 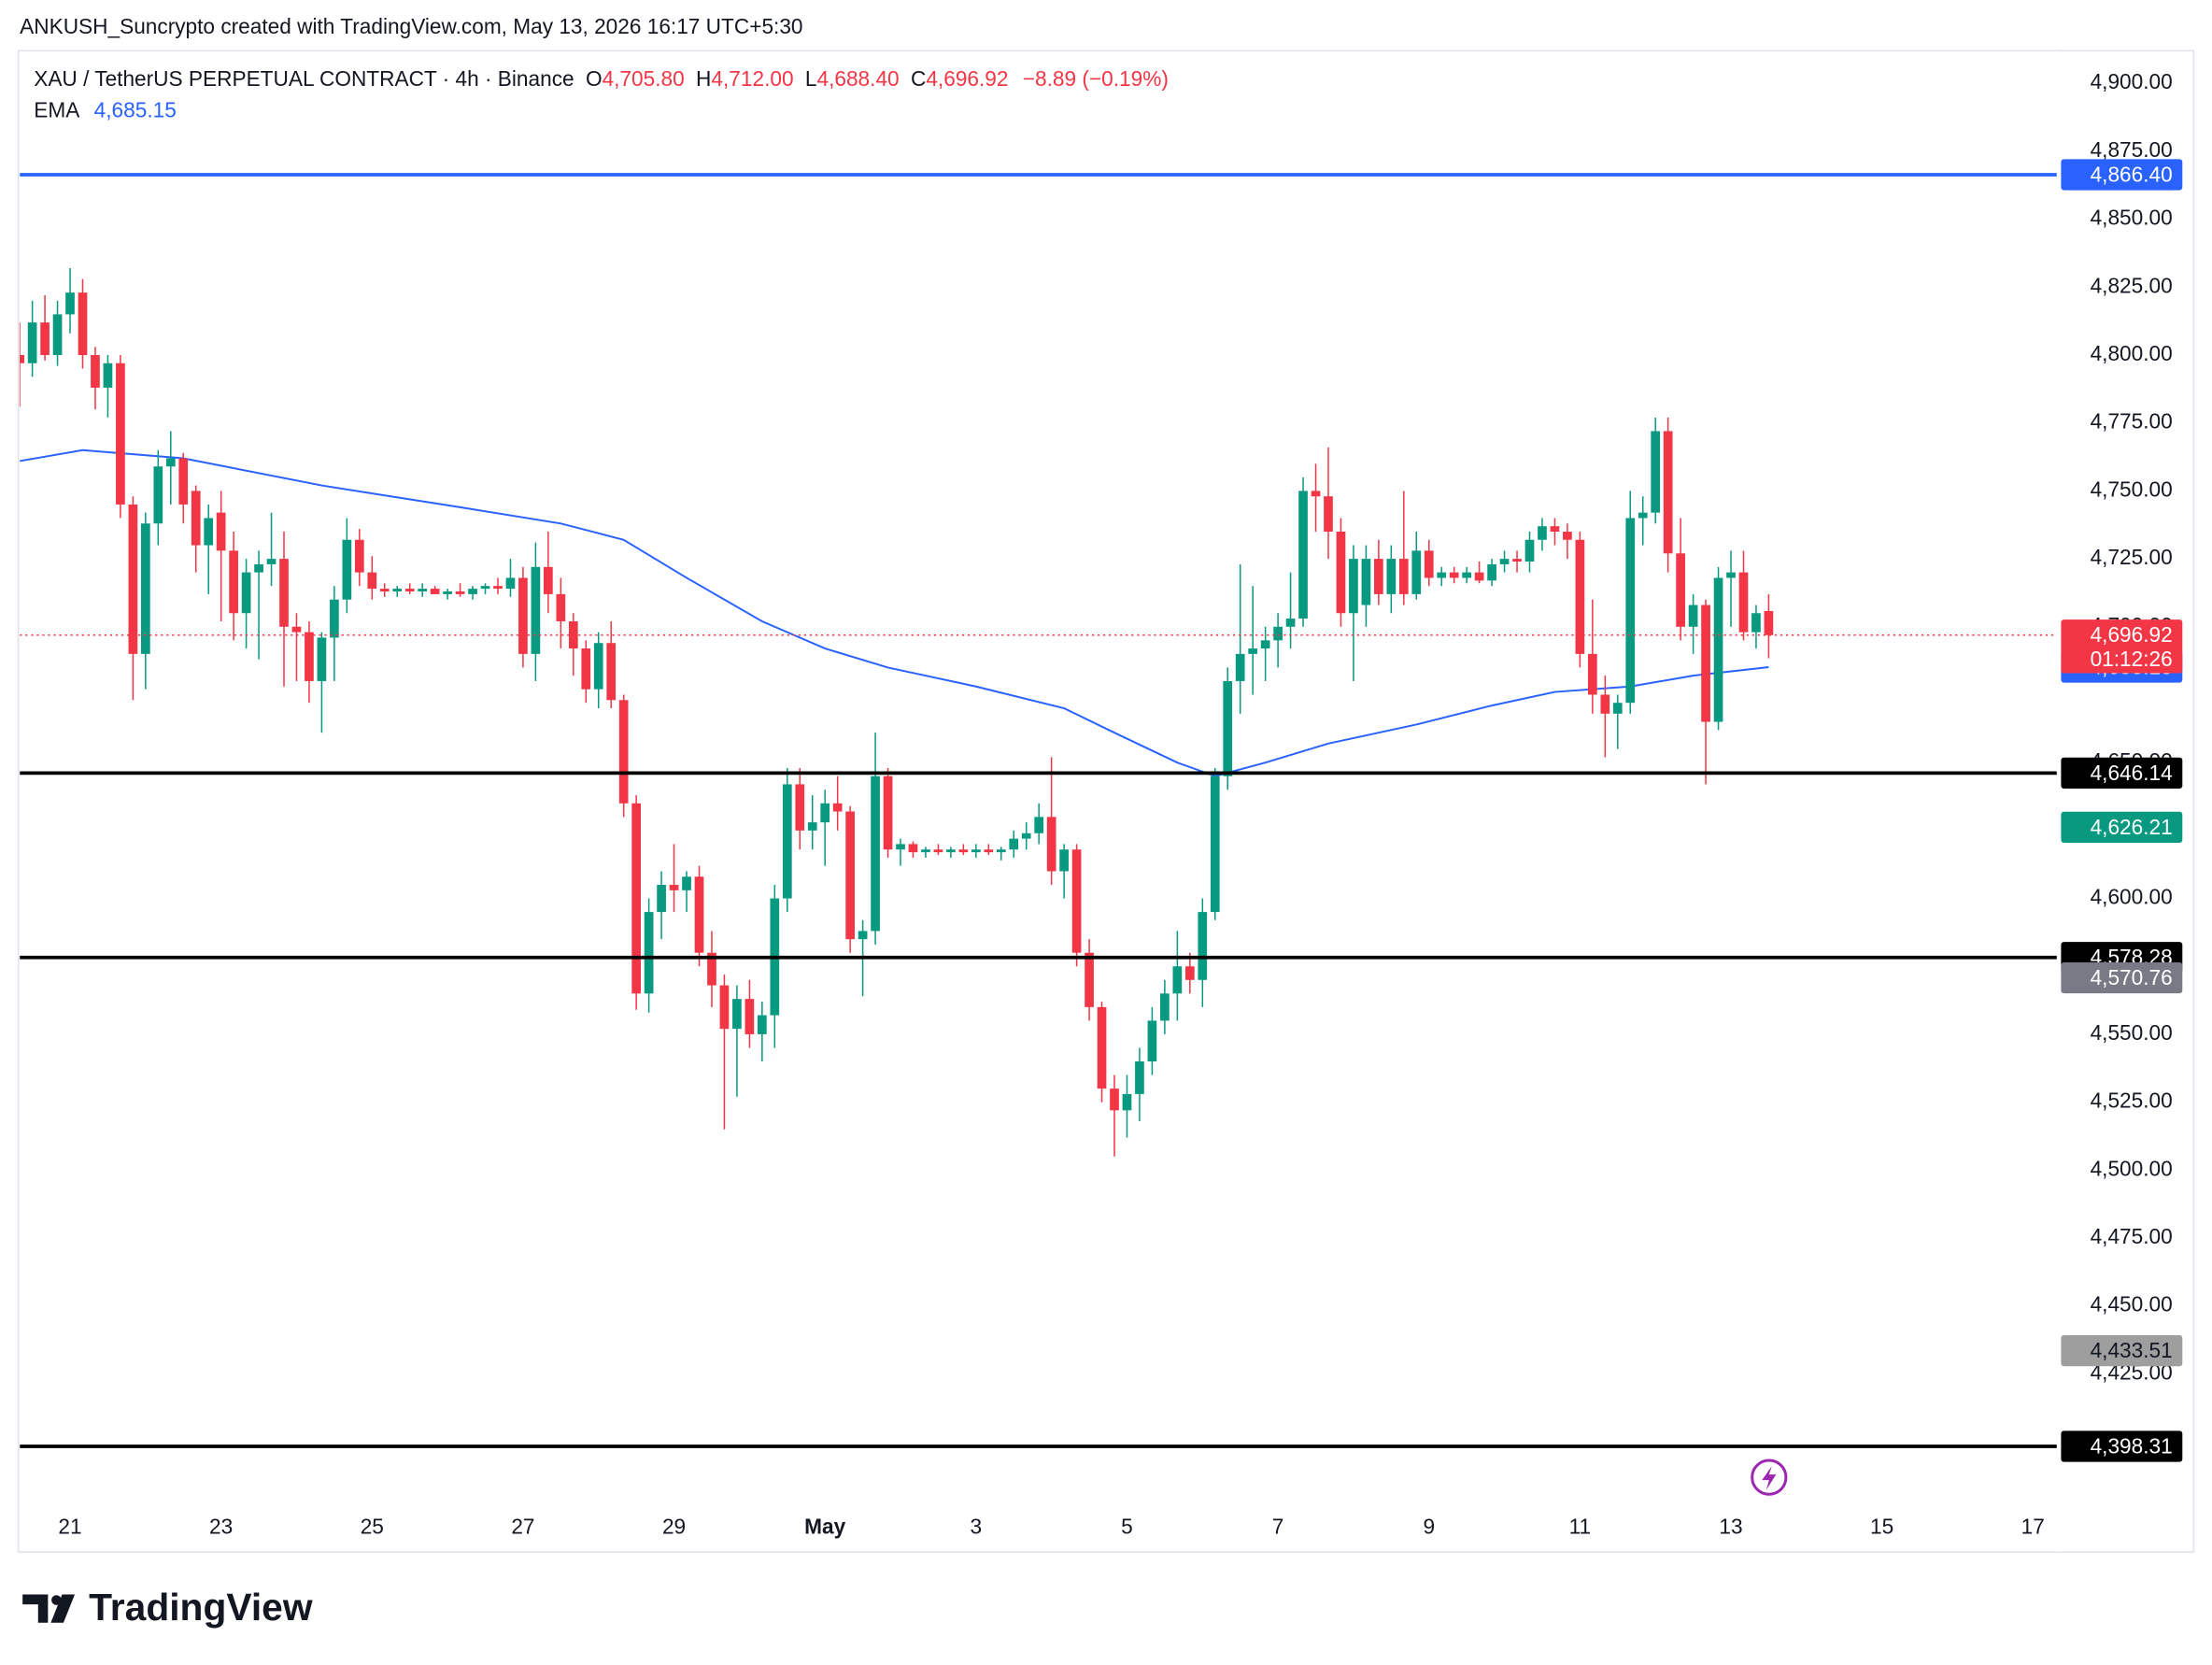 What do you see at coordinates (35, 1608) in the screenshot?
I see `logo-seven` at bounding box center [35, 1608].